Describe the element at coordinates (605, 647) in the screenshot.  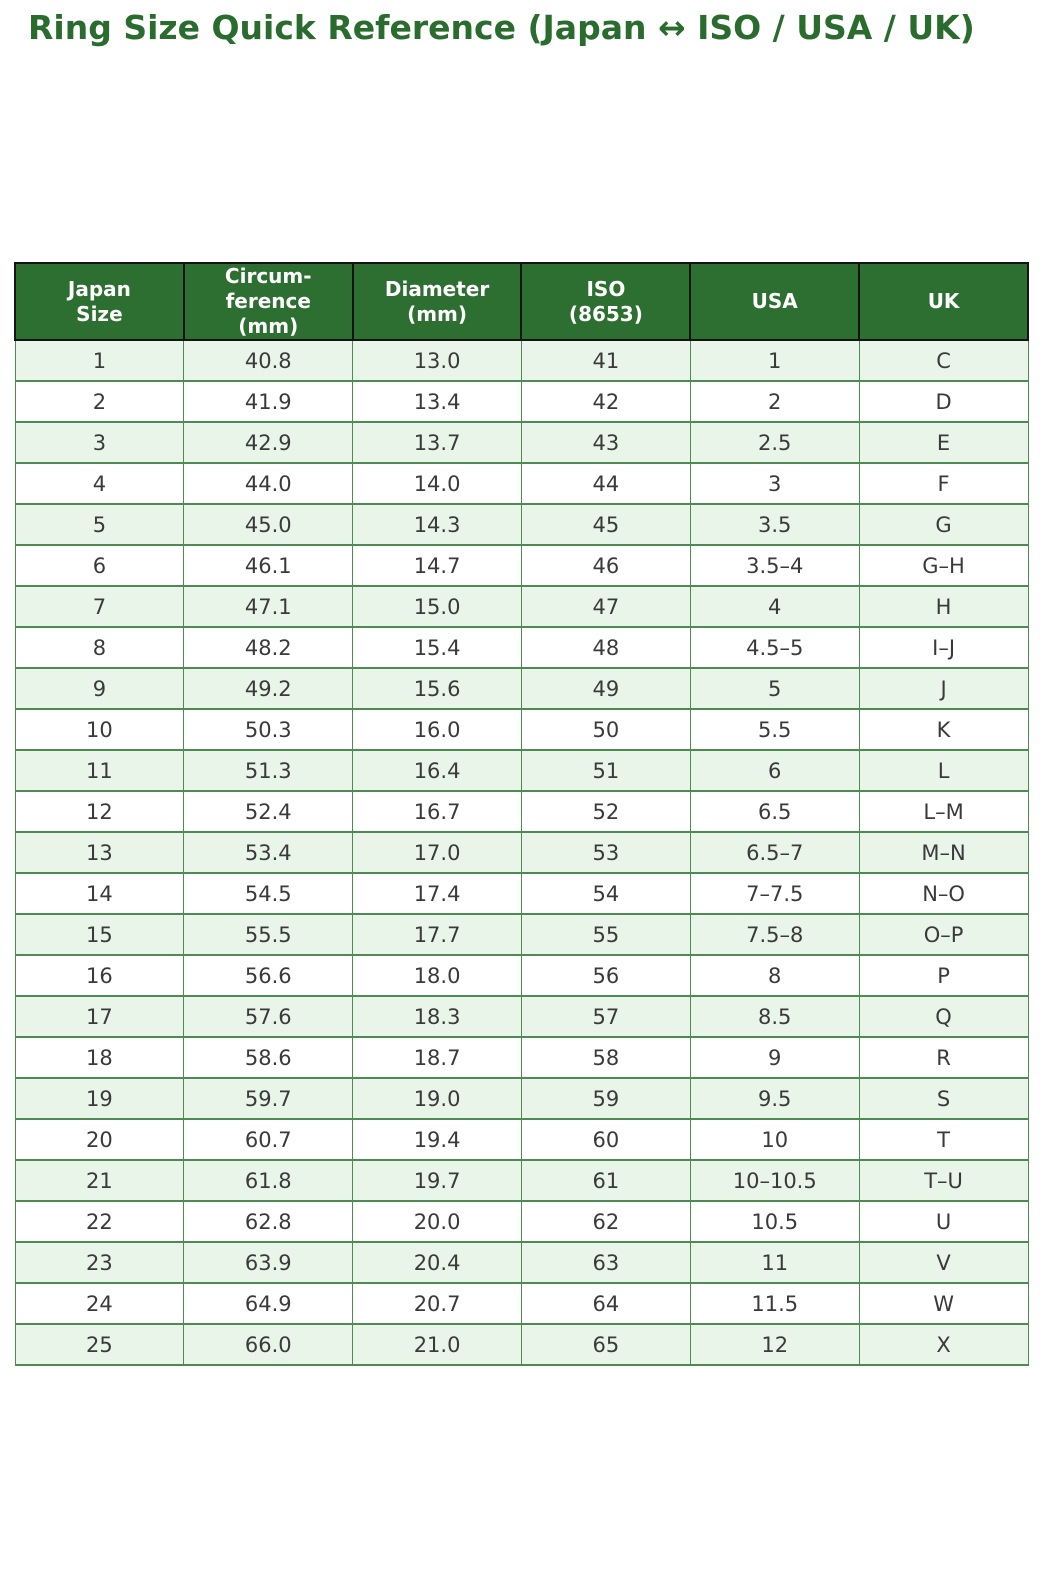
I see `cell: 48` at that location.